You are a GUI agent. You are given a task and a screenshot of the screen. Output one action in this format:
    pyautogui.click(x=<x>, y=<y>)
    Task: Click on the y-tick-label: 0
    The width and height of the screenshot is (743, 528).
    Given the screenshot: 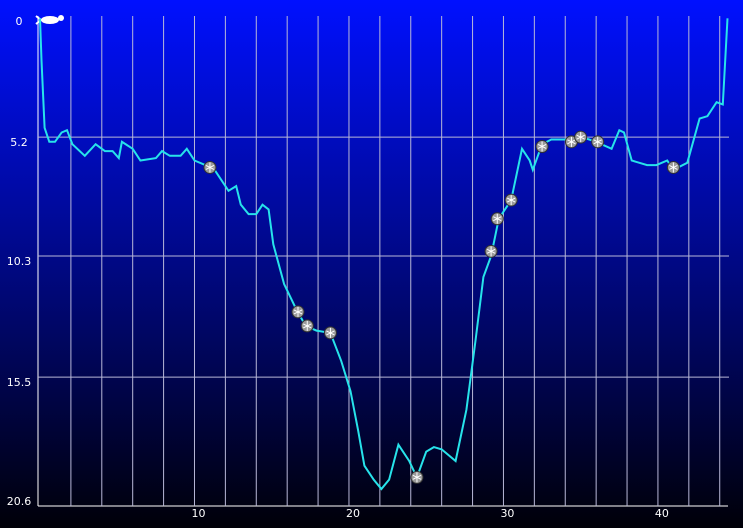 What is the action you would take?
    pyautogui.click(x=19, y=21)
    